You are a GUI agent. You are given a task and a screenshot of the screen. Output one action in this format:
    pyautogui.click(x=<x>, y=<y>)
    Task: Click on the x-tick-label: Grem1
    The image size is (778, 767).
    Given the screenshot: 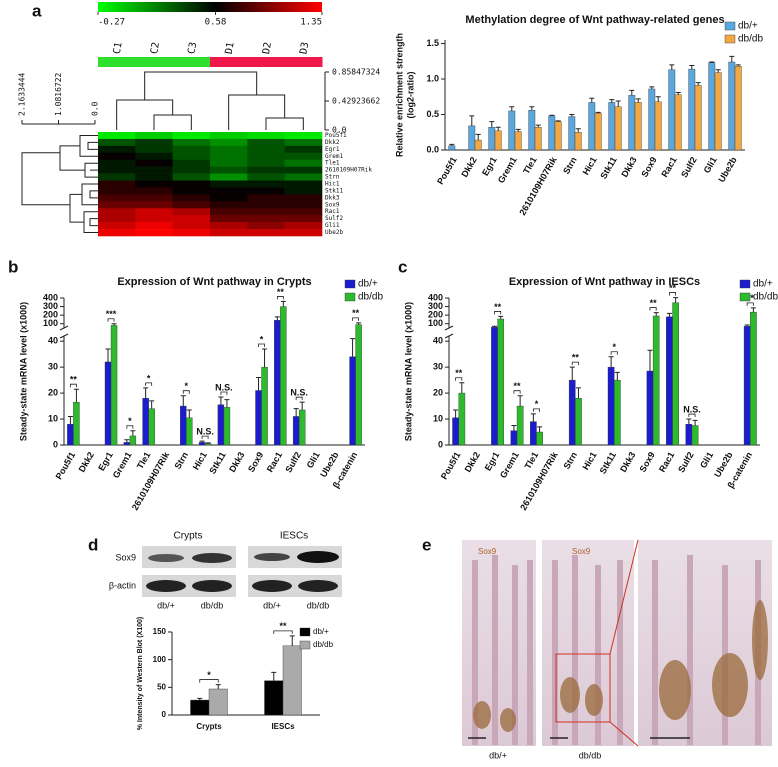 What is the action you would take?
    pyautogui.click(x=507, y=170)
    